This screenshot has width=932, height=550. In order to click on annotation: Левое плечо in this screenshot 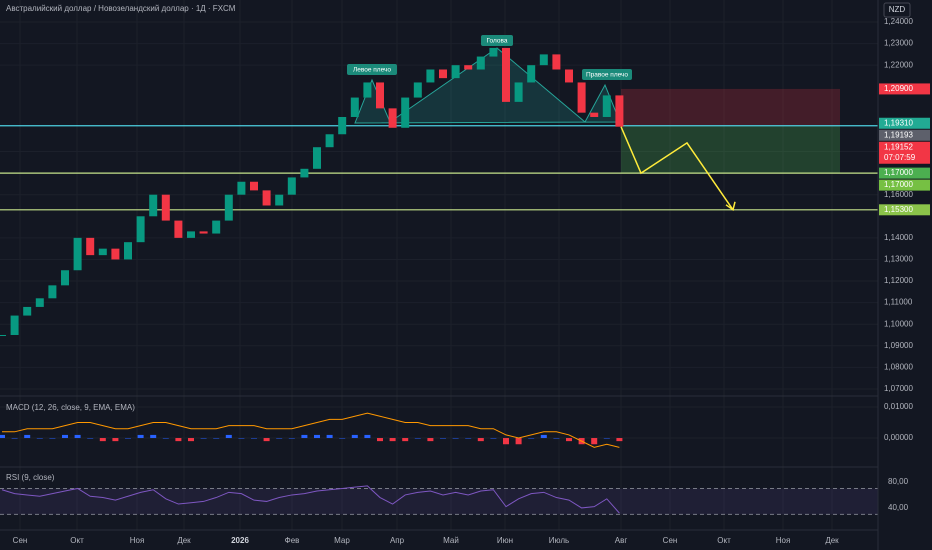, I will do `click(372, 70)`.